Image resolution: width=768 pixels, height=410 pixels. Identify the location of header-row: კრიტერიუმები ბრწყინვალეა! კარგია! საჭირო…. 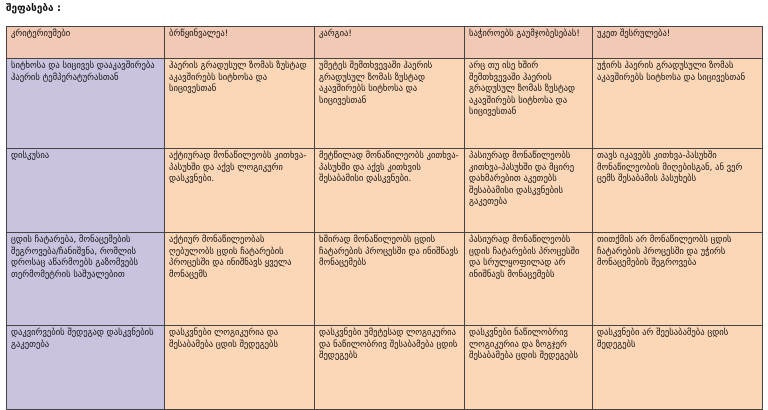
(384, 42).